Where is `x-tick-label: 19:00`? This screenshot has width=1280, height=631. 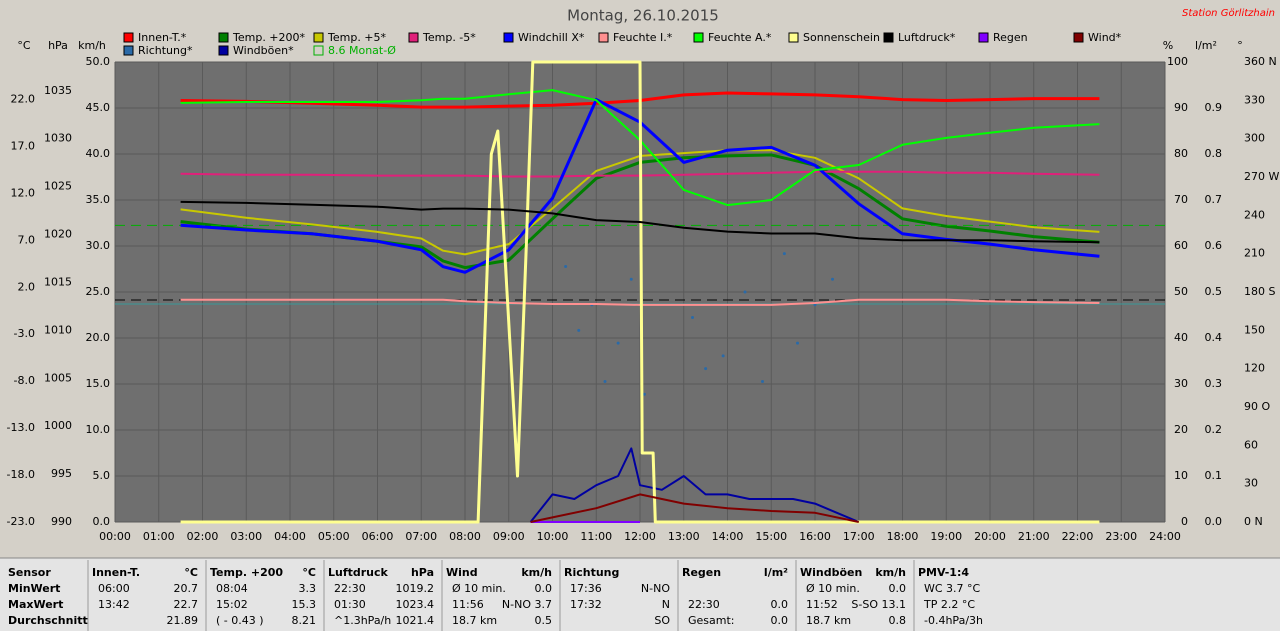 x-tick-label: 19:00 is located at coordinates (946, 536).